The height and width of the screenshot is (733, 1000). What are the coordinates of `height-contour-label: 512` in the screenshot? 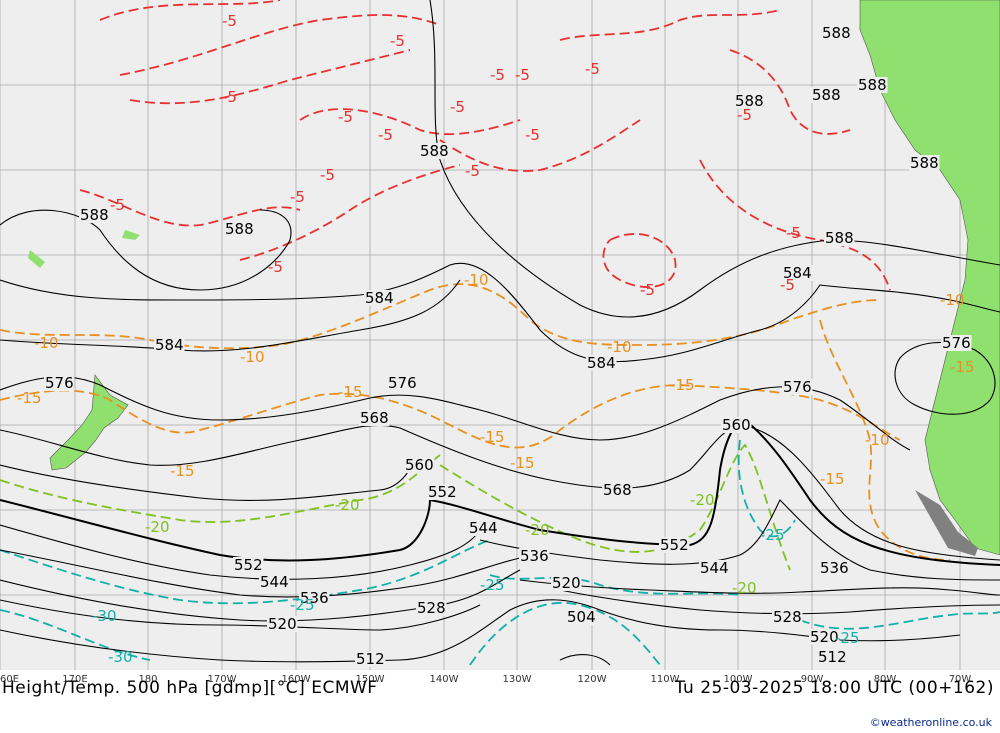 It's located at (832, 657).